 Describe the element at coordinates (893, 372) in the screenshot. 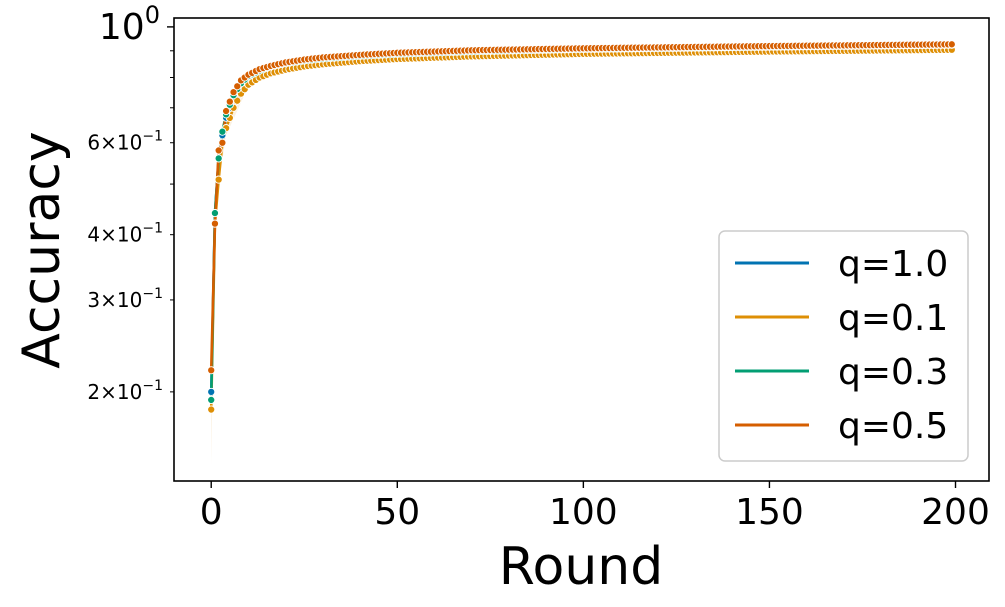

I see `legend-label: q=0.3` at that location.